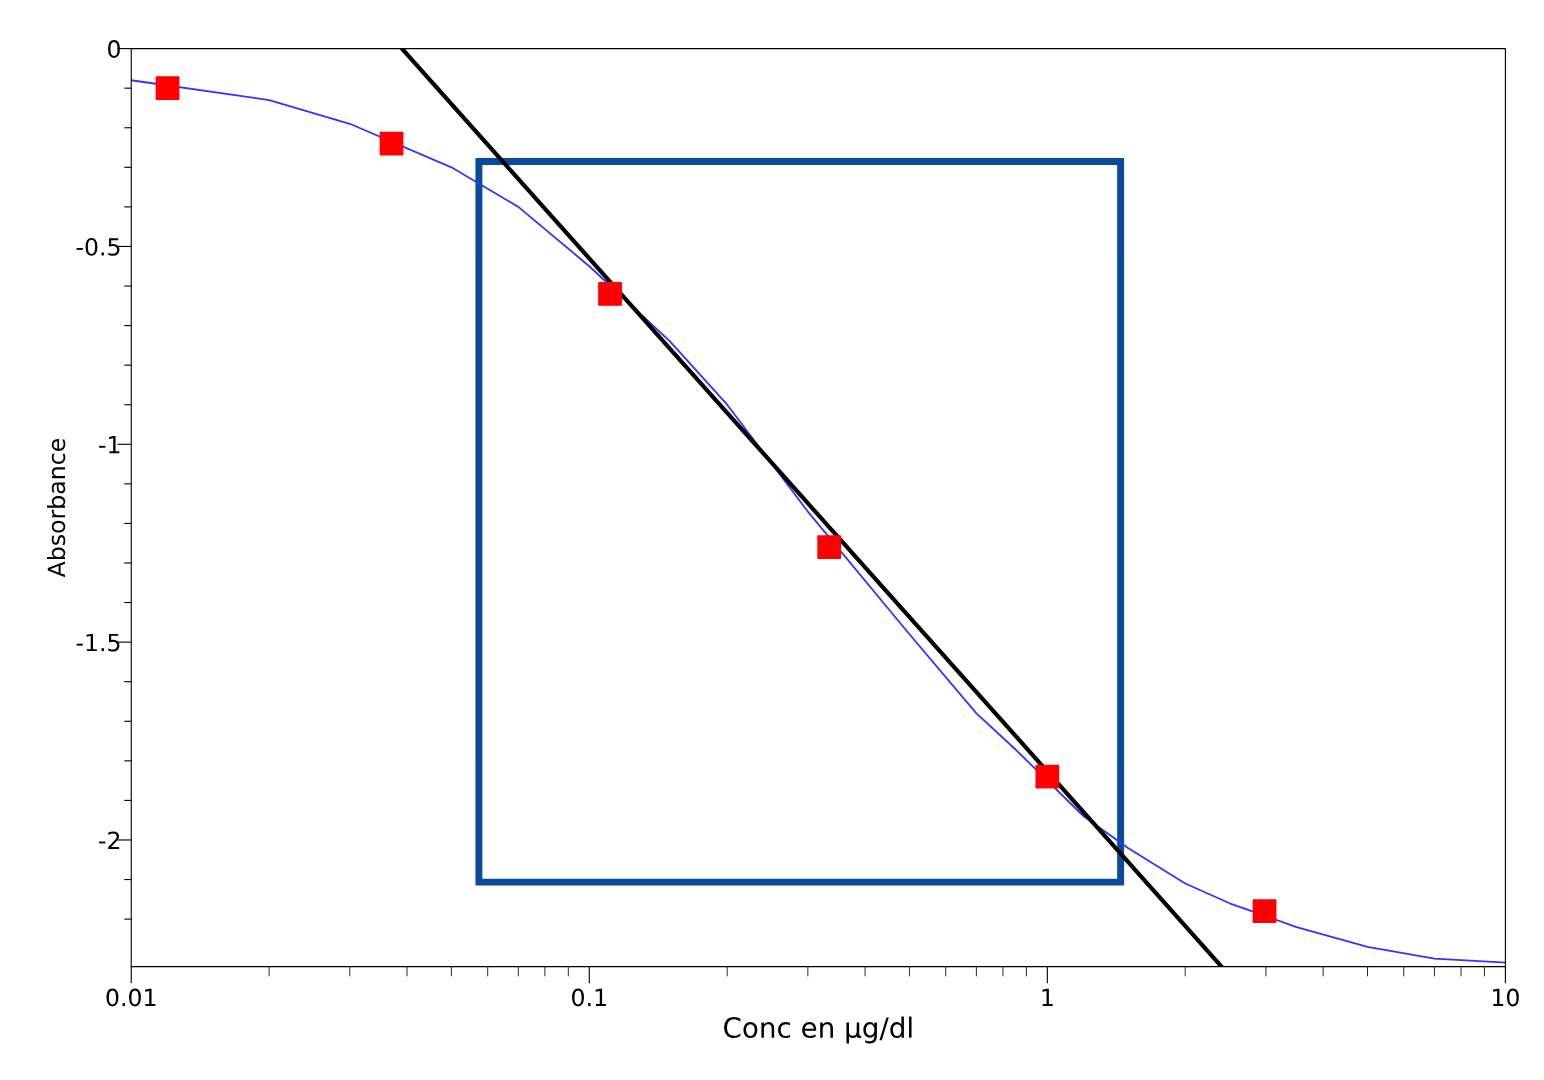 This screenshot has height=1080, width=1544. I want to click on y-tick-label: 0, so click(114, 49).